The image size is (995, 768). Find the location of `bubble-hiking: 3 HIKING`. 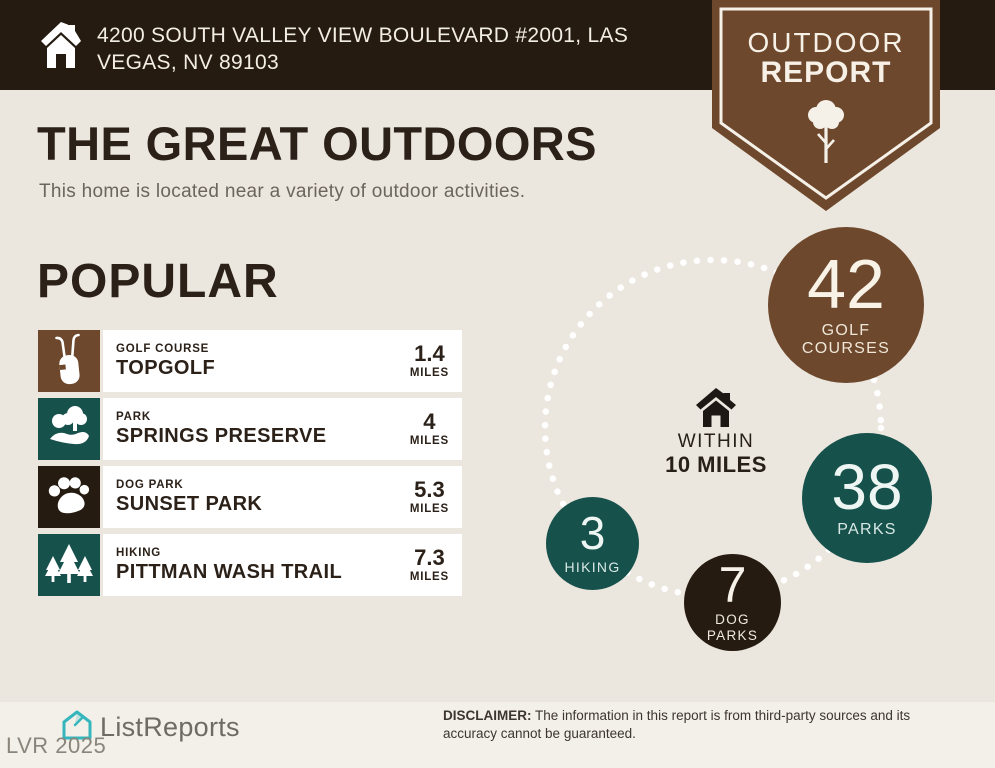

bubble-hiking: 3 HIKING is located at coordinates (592, 543).